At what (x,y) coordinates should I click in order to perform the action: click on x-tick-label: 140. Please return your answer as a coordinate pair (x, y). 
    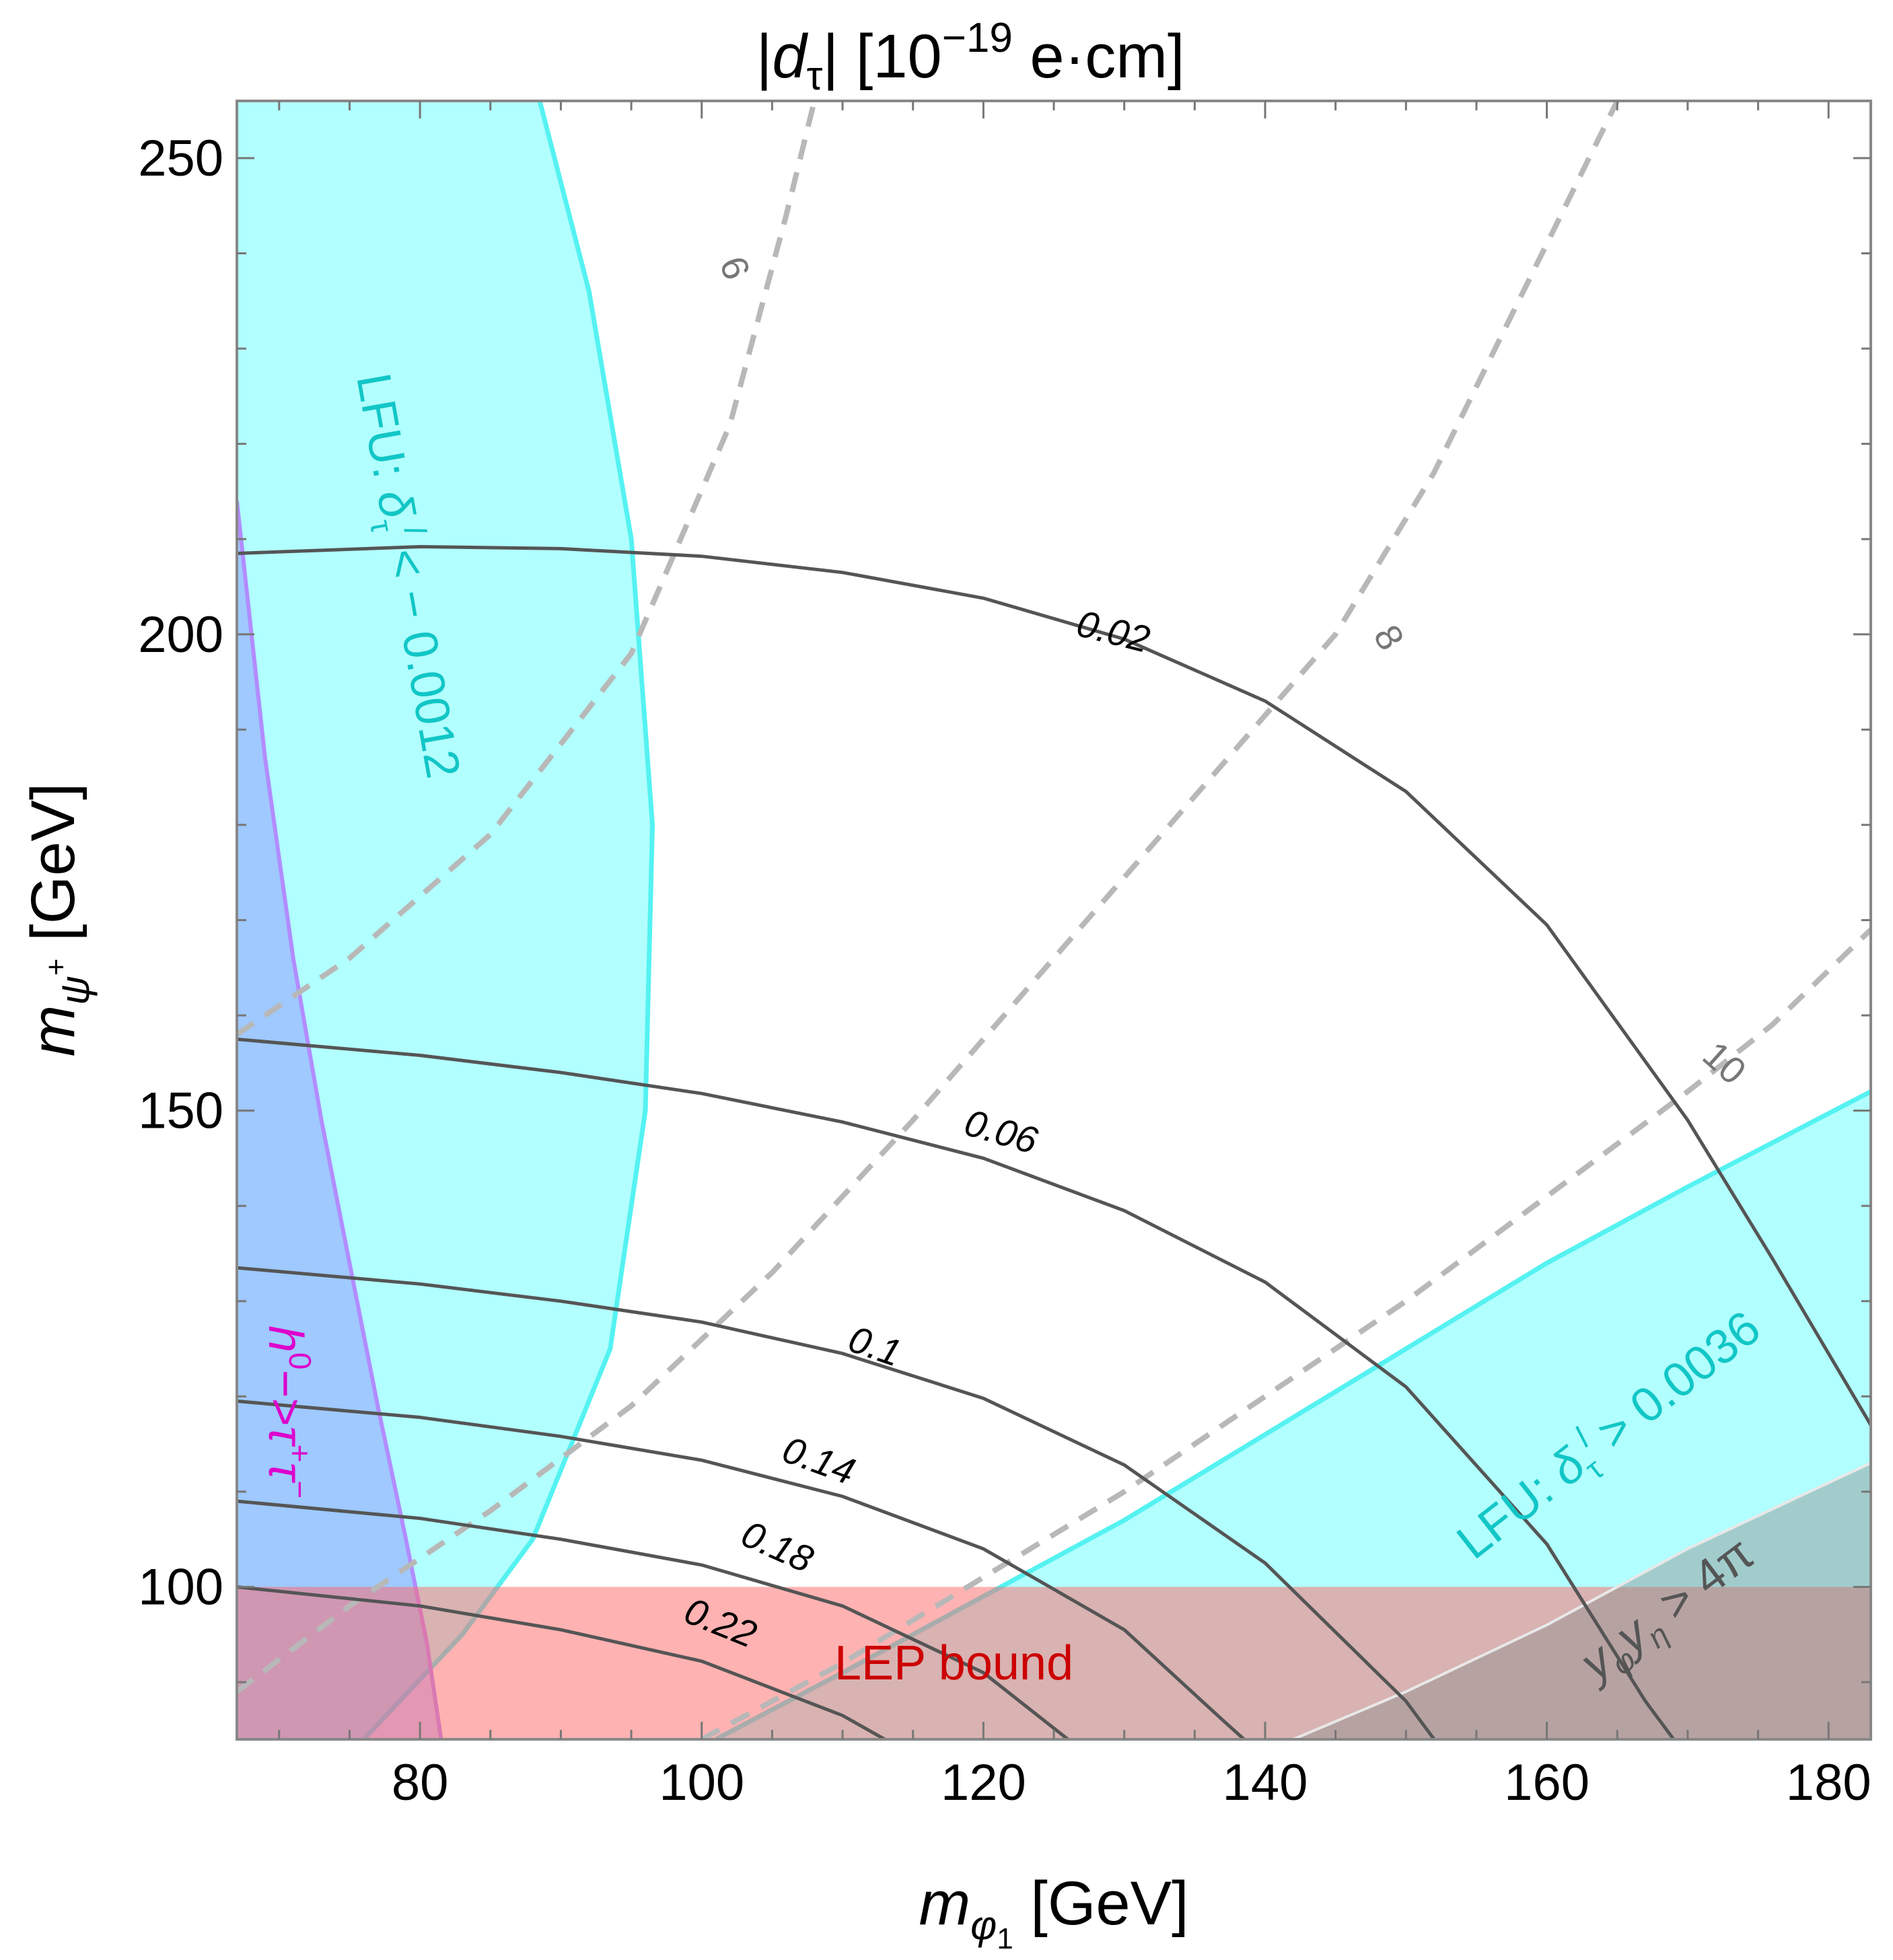
    Looking at the image, I should click on (1265, 1782).